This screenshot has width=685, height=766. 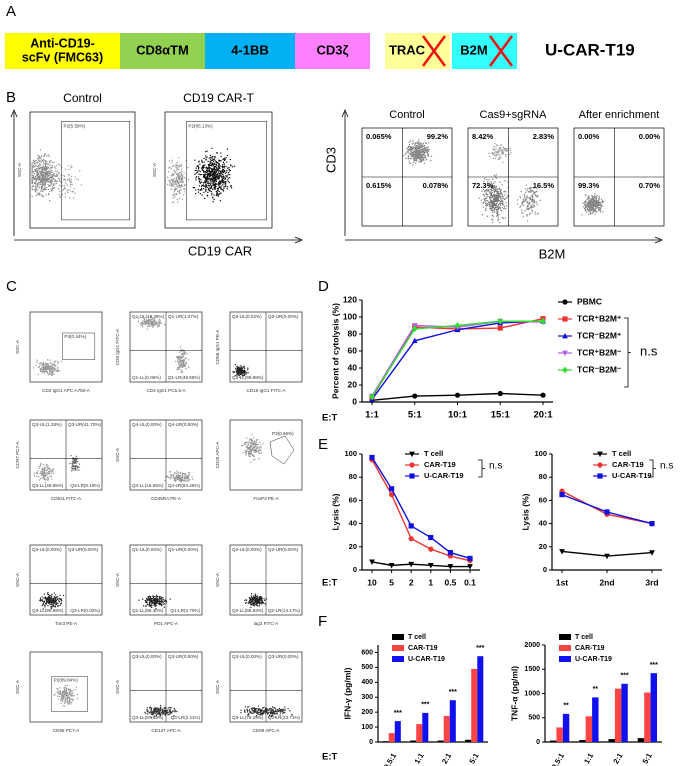 I want to click on quadrant-value: 0.00%, so click(x=589, y=136).